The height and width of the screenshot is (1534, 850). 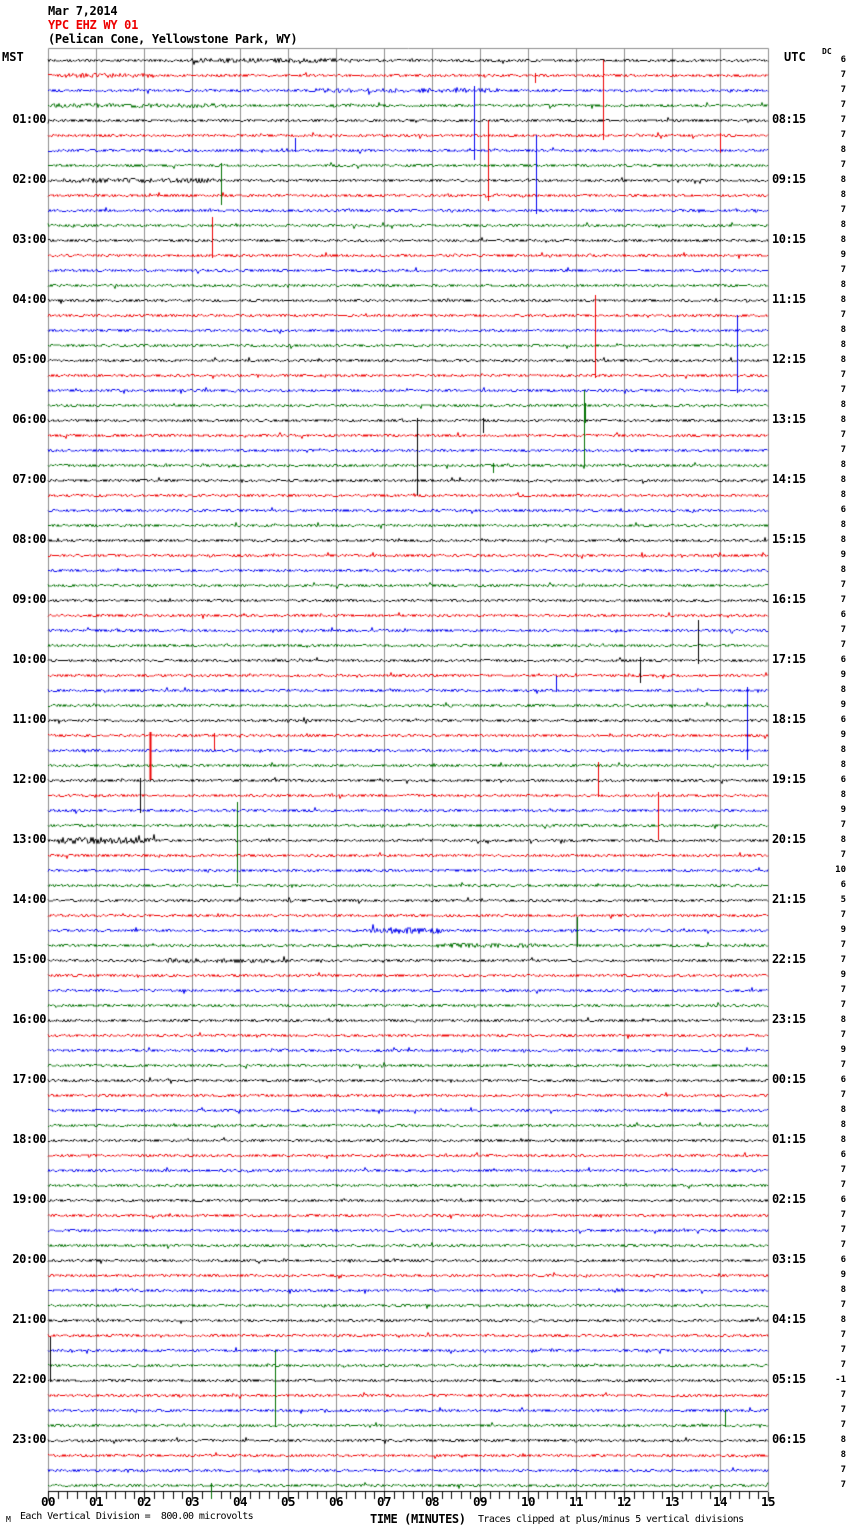 I want to click on mst-time-label: 23:00, so click(x=29, y=1439).